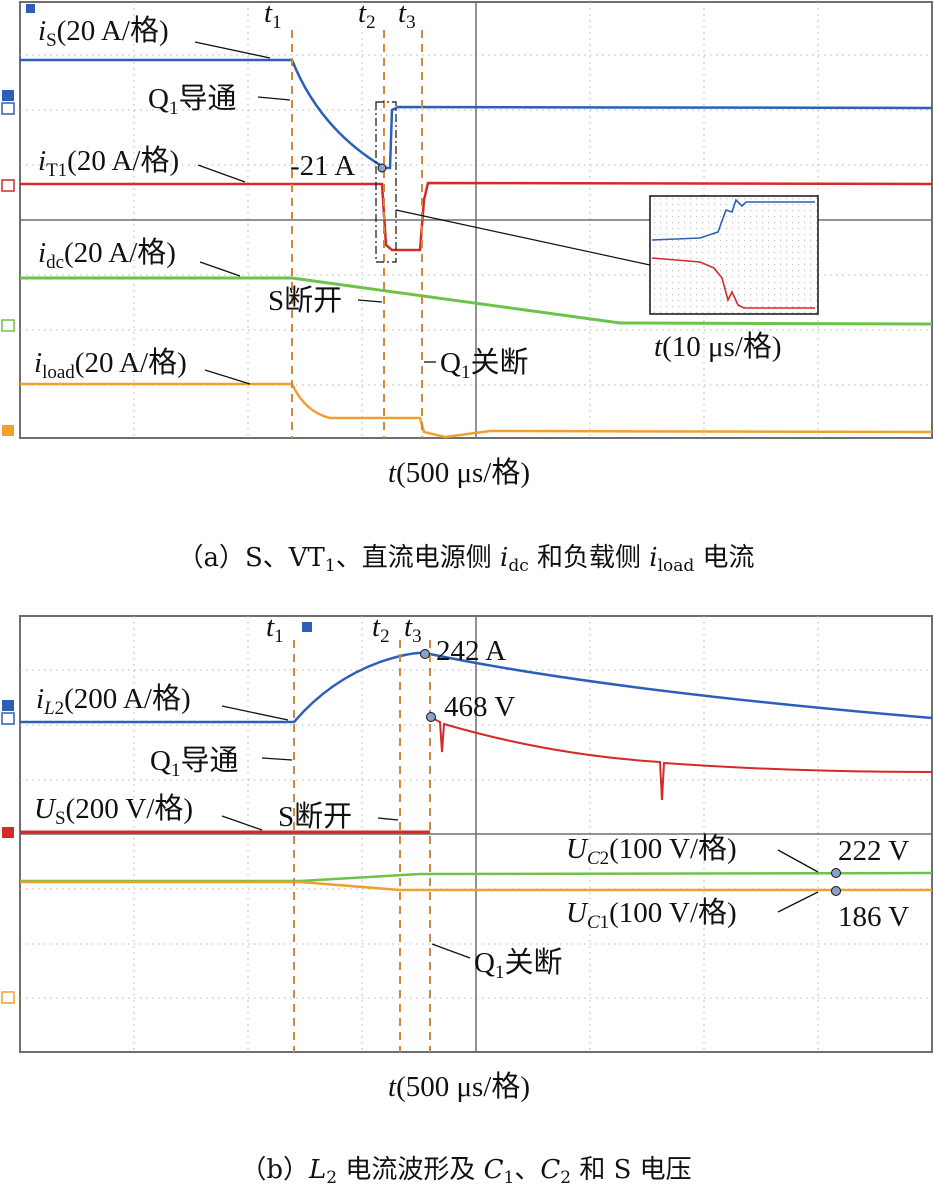  Describe the element at coordinates (18, 220) in the screenshot. I see `panel-a-channel-markers` at that location.